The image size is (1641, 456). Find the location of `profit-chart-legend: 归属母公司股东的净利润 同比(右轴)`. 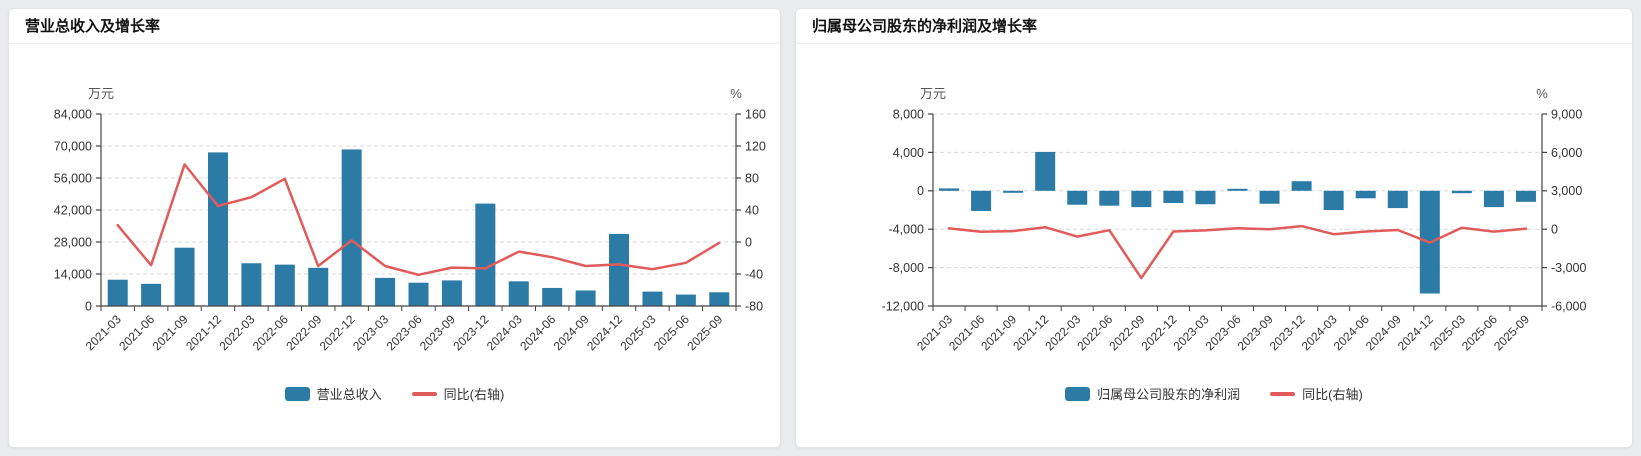

profit-chart-legend: 归属母公司股东的净利润 同比(右轴) is located at coordinates (1214, 393).